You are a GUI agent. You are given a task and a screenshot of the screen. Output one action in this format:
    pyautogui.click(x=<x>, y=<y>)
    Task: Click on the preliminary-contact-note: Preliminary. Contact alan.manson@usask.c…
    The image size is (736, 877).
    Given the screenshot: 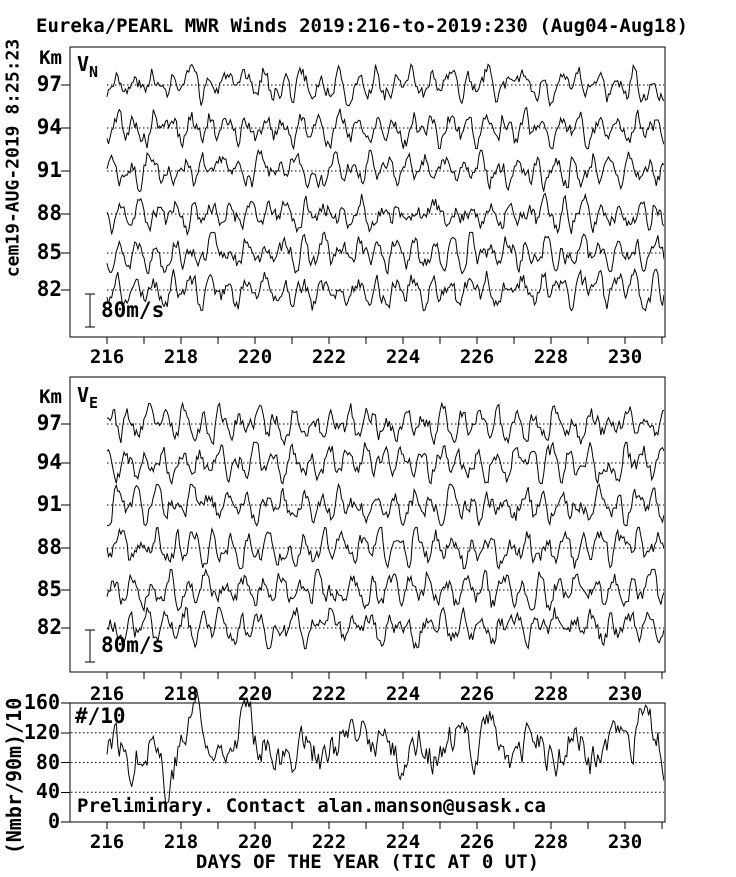 What is the action you would take?
    pyautogui.click(x=311, y=806)
    